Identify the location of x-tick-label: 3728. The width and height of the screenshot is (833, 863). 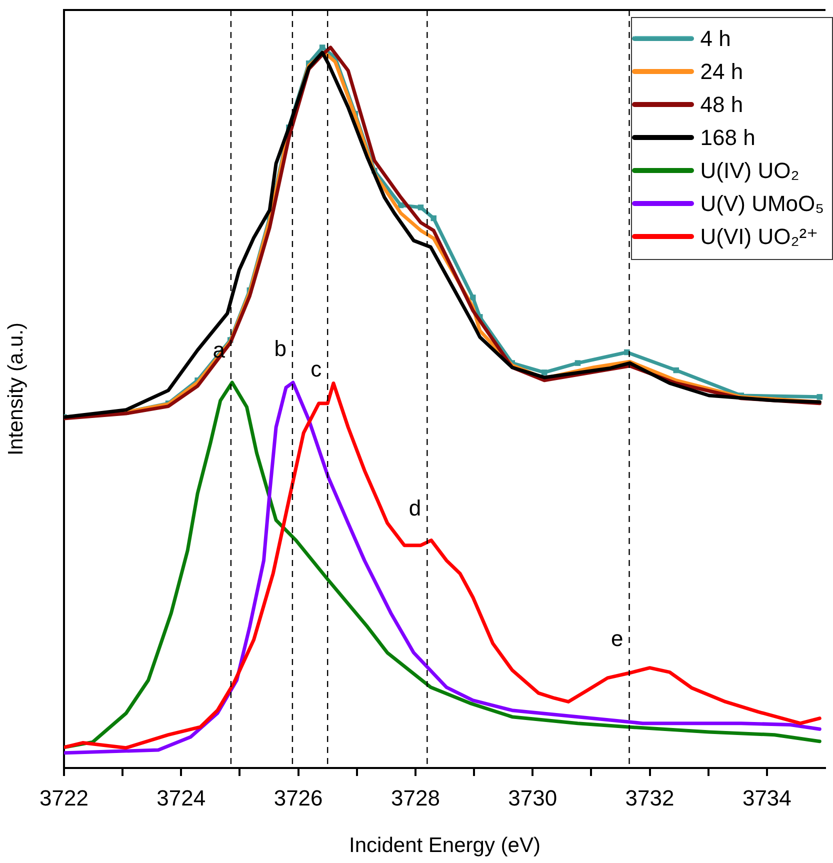
(415, 797).